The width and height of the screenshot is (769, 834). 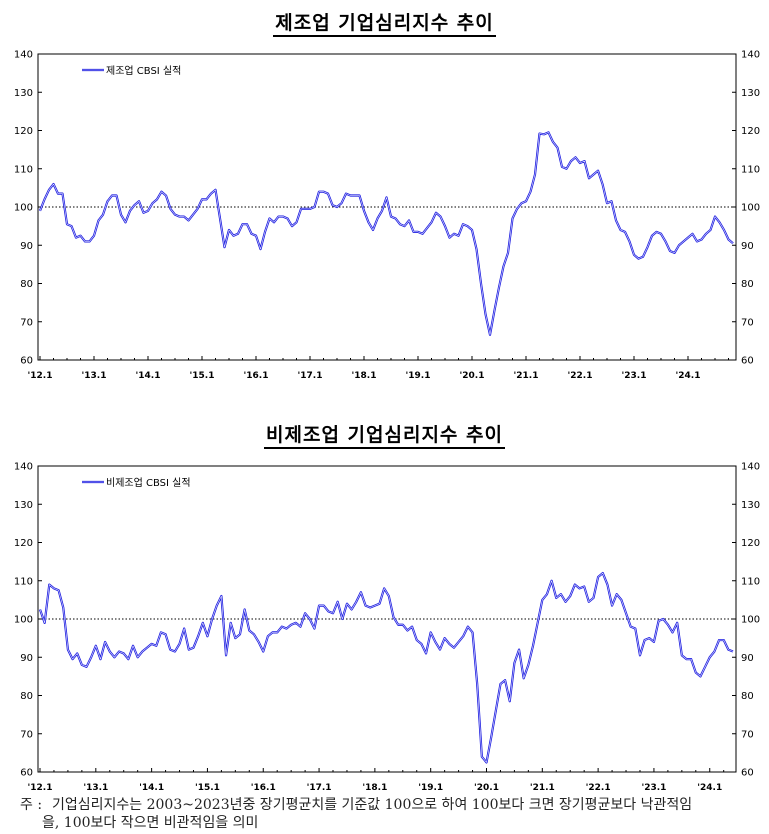 I want to click on chart-title: 제조업 기업심리지수 추이, so click(x=384, y=22).